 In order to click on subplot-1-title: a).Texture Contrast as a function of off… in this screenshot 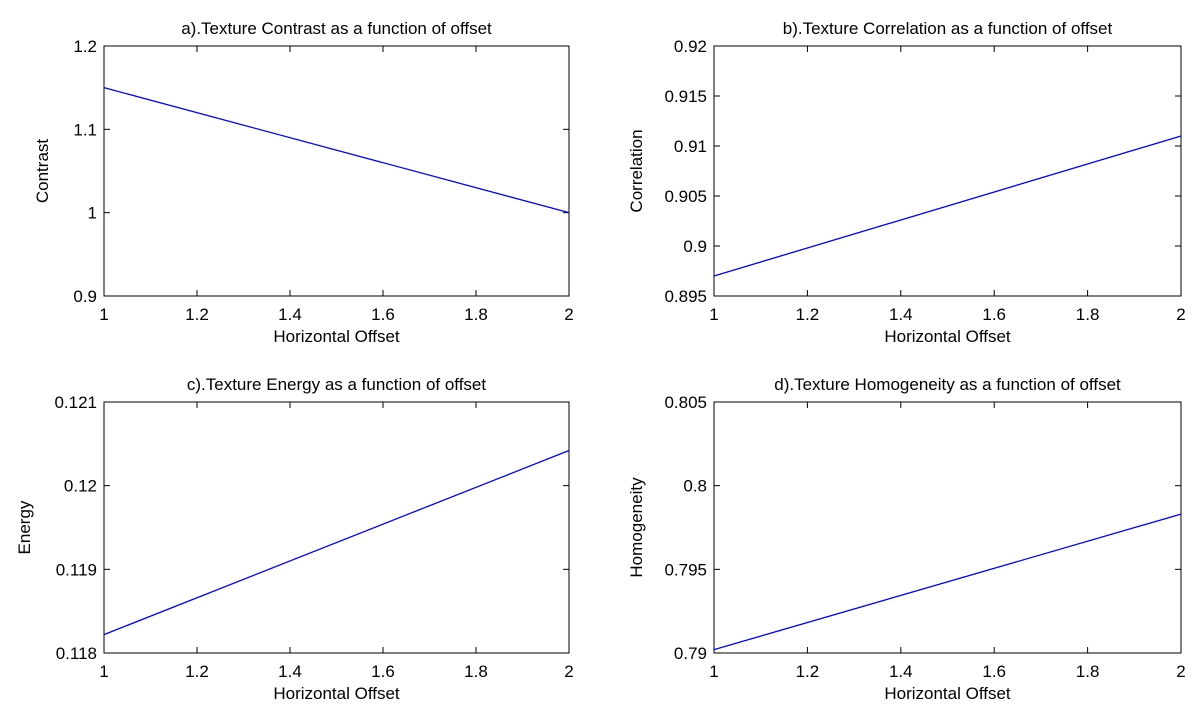, I will do `click(336, 28)`.